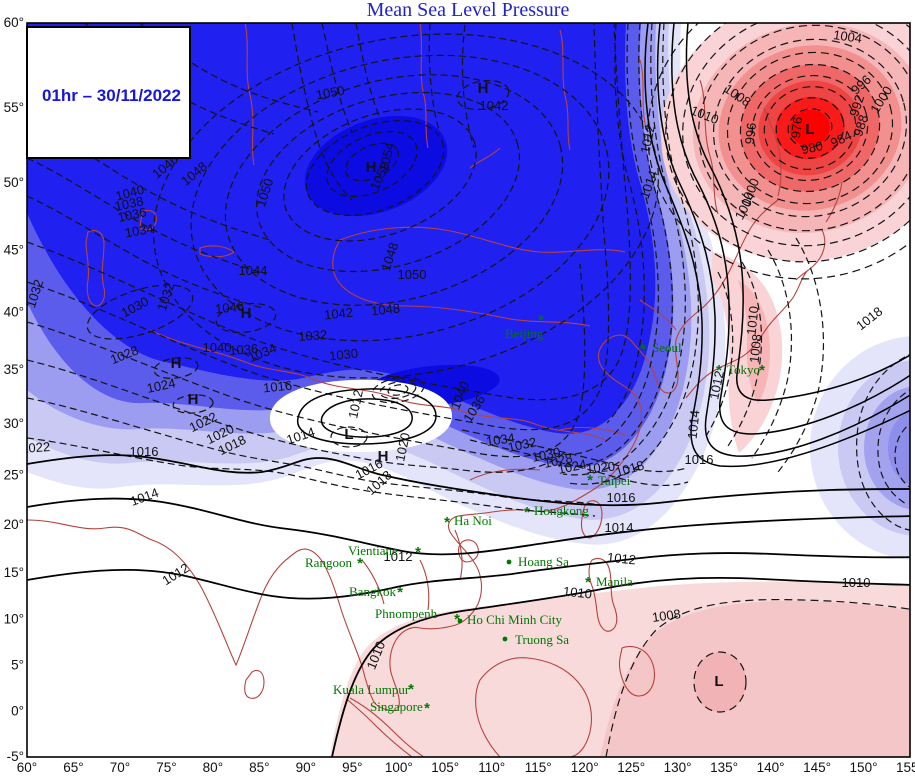  Describe the element at coordinates (905, 767) in the screenshot. I see `lon-tick-label: 155°` at that location.